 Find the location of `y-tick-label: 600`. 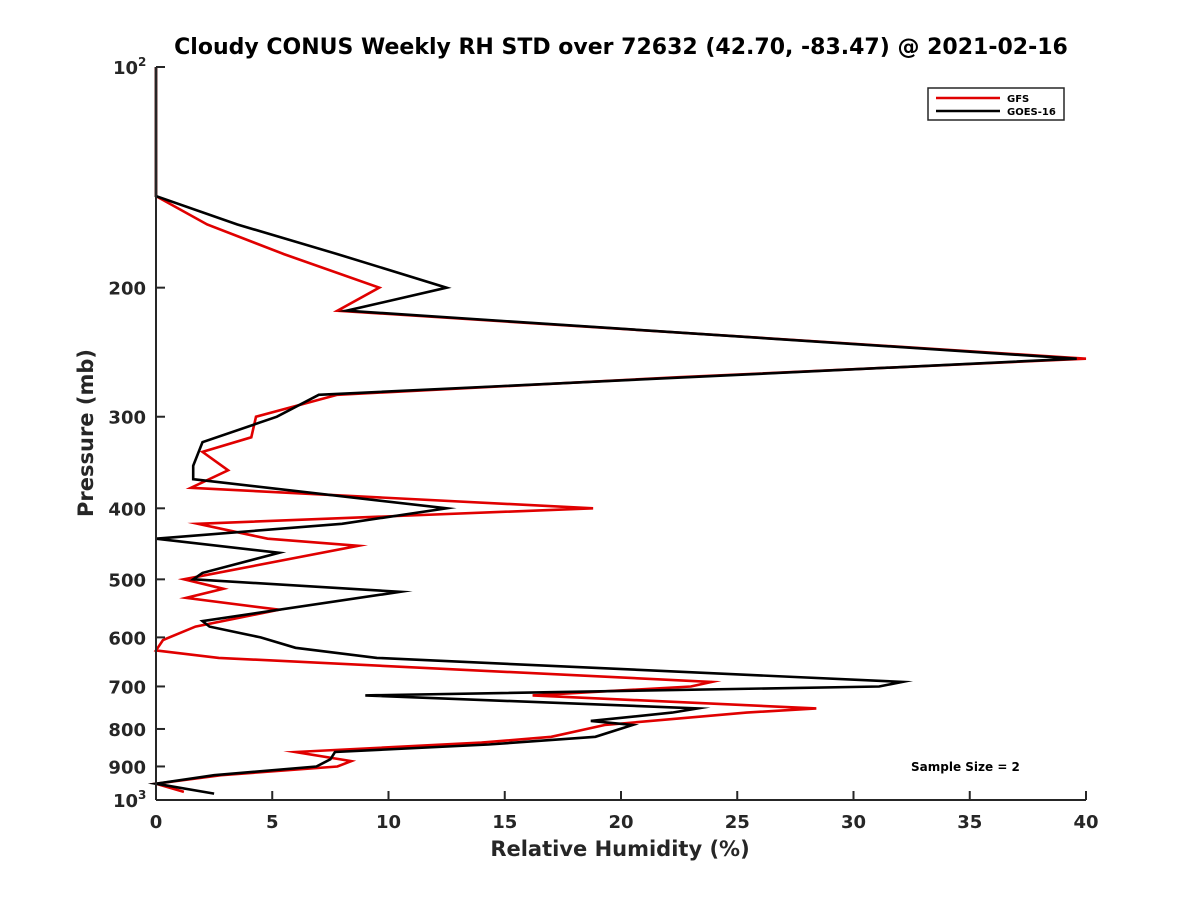

y-tick-label: 600 is located at coordinates (127, 638).